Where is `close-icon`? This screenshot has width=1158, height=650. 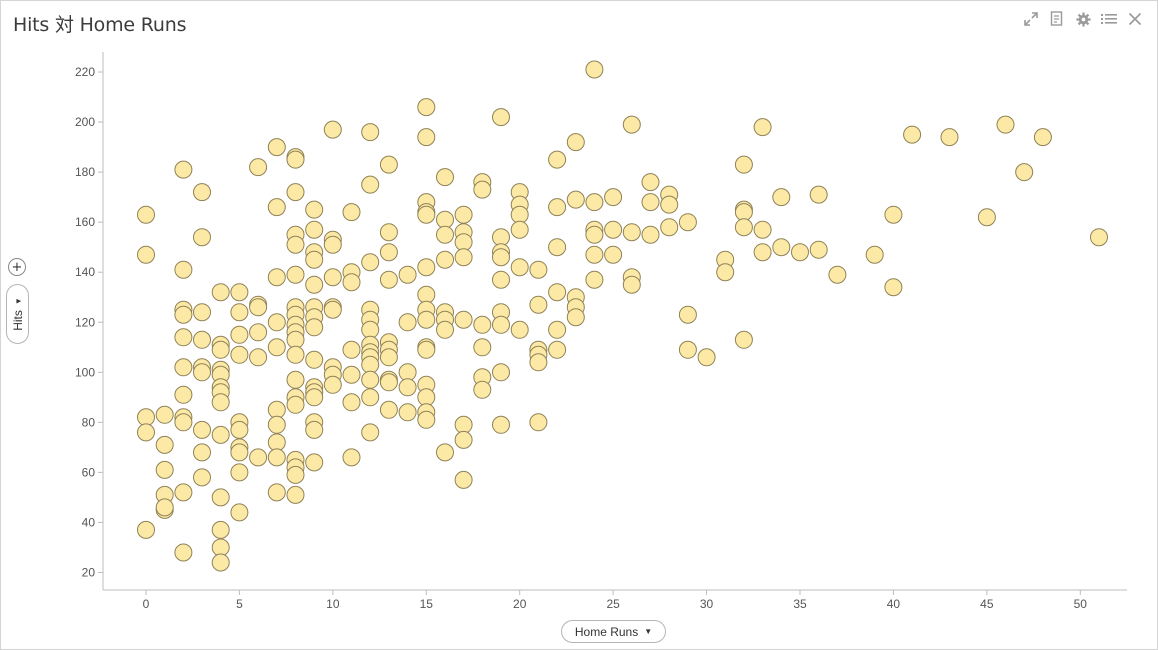 close-icon is located at coordinates (1135, 19).